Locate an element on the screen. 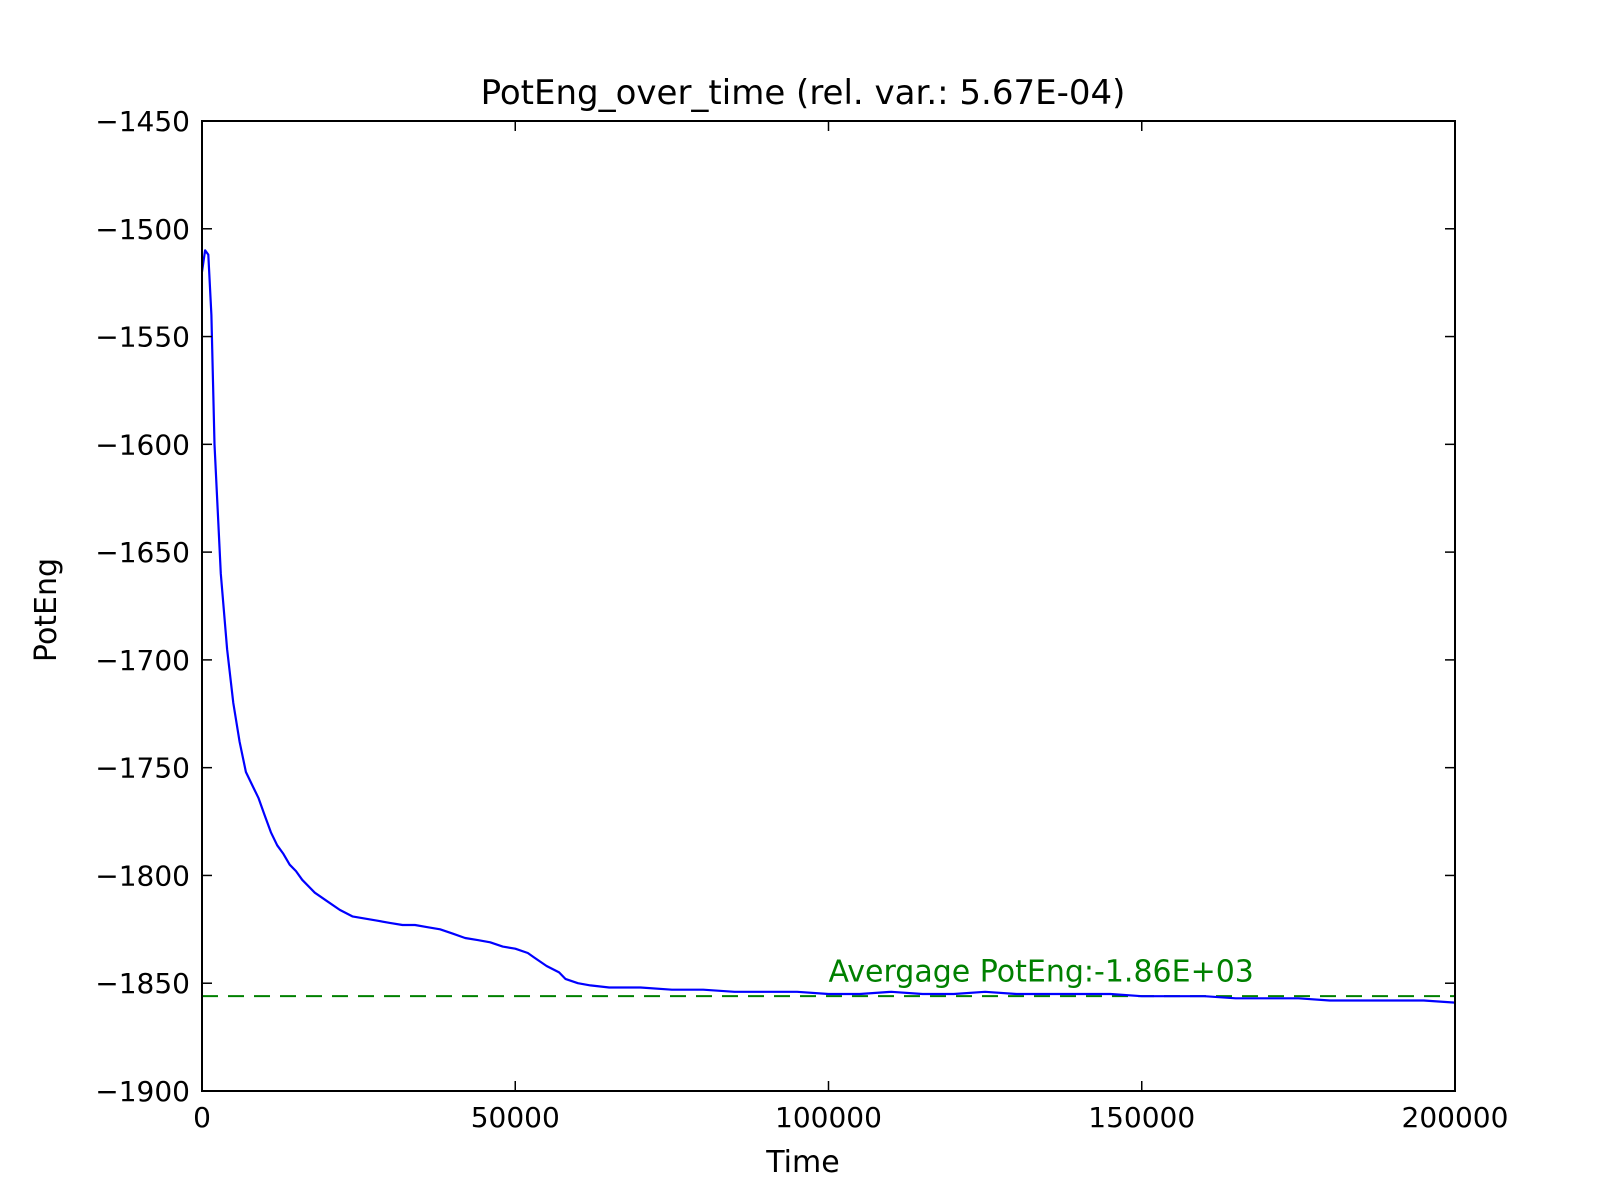 The image size is (1600, 1200). y-tick-label: −1900 is located at coordinates (142, 1091).